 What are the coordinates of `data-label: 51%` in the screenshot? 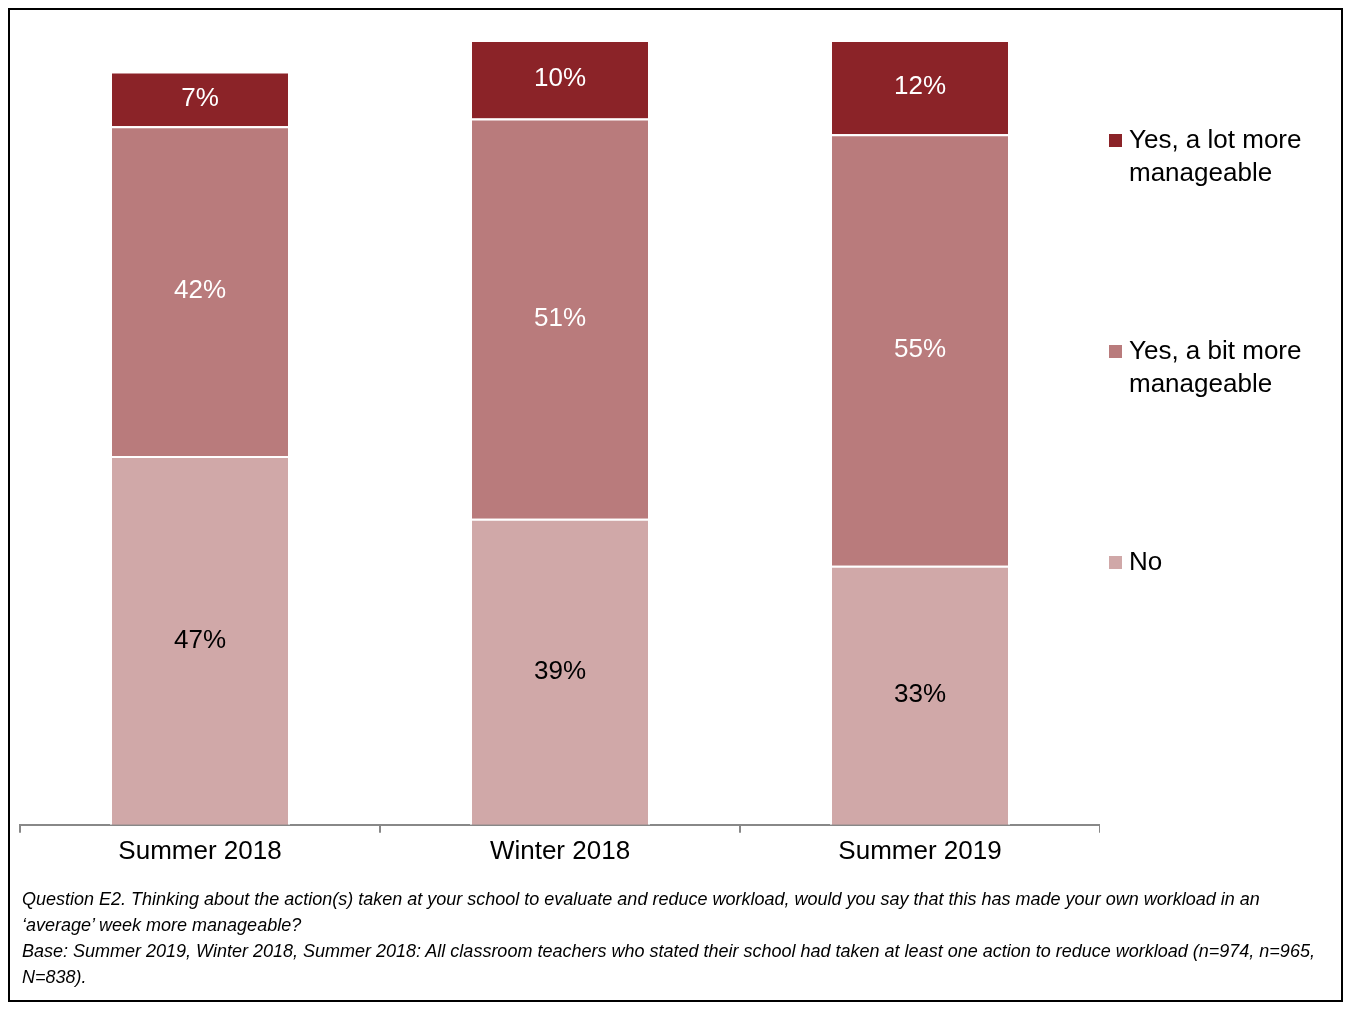 It's located at (560, 316).